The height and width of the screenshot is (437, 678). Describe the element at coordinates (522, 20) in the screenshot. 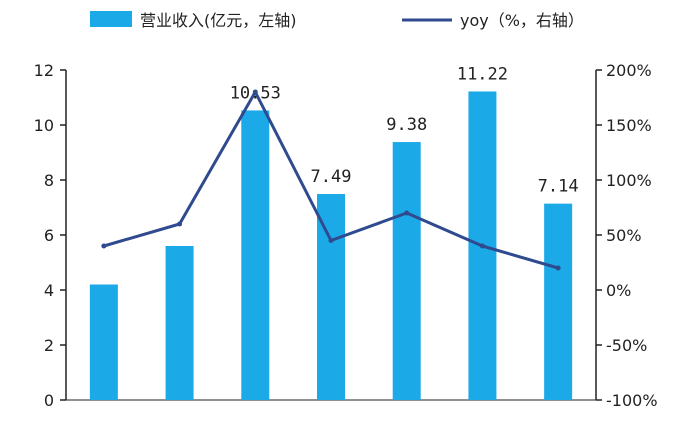

I see `legend-label-yoy: yoy（%，右轴）` at that location.